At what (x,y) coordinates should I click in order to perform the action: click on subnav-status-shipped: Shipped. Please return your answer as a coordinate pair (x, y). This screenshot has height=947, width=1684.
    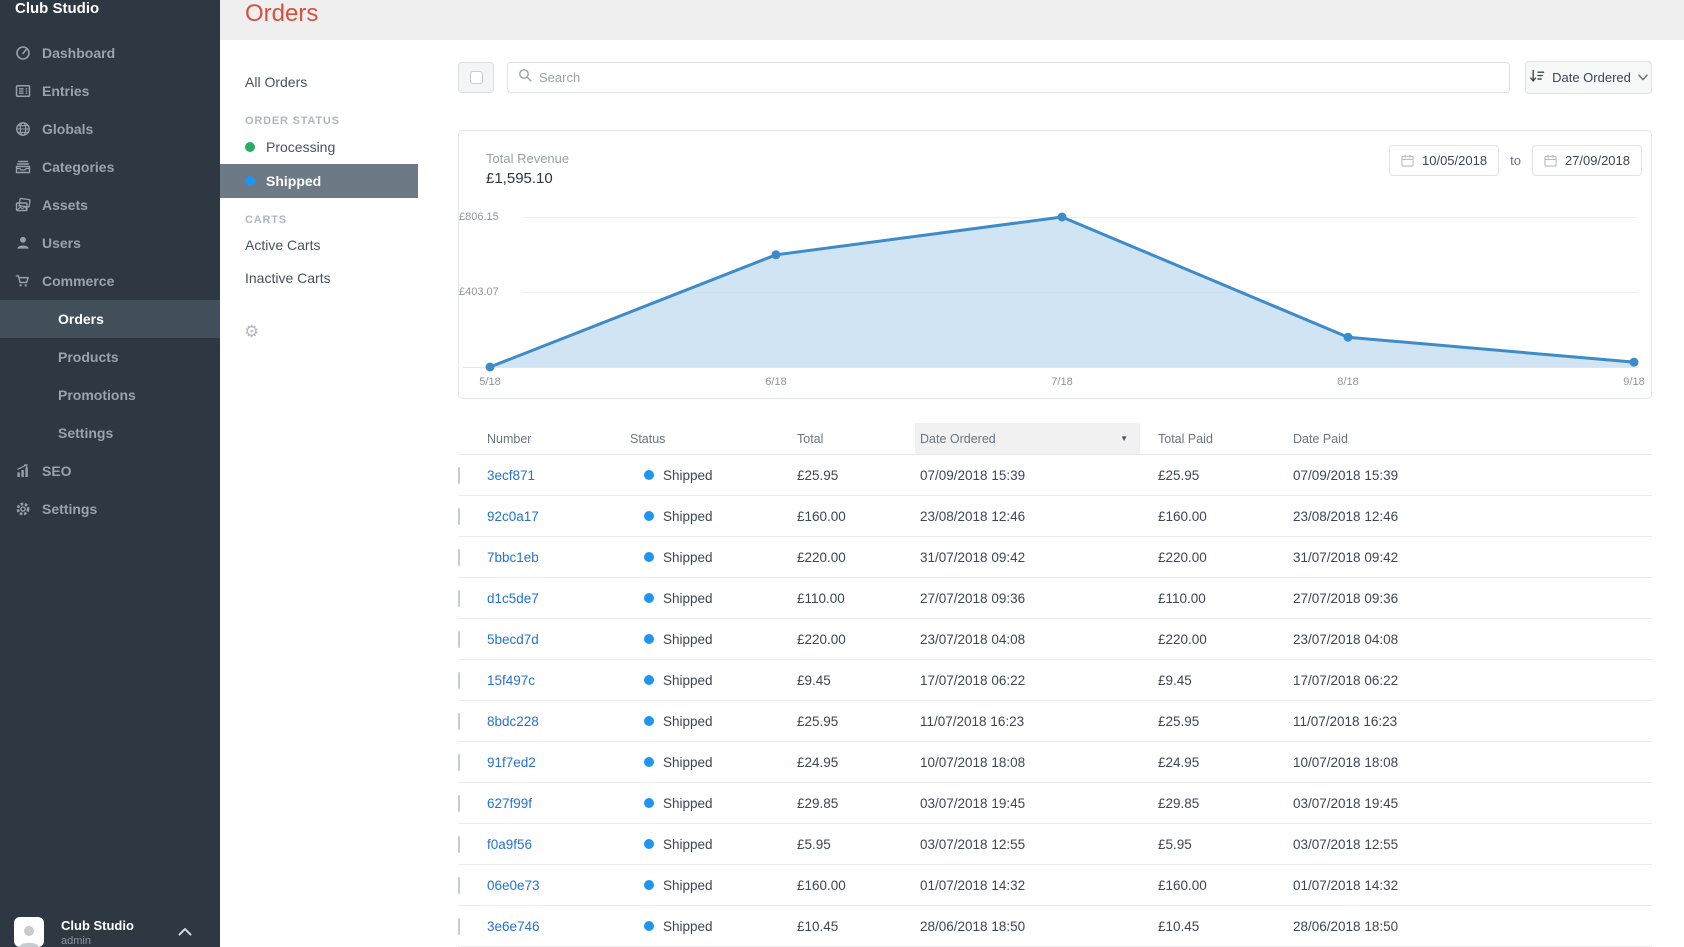
    Looking at the image, I should click on (319, 181).